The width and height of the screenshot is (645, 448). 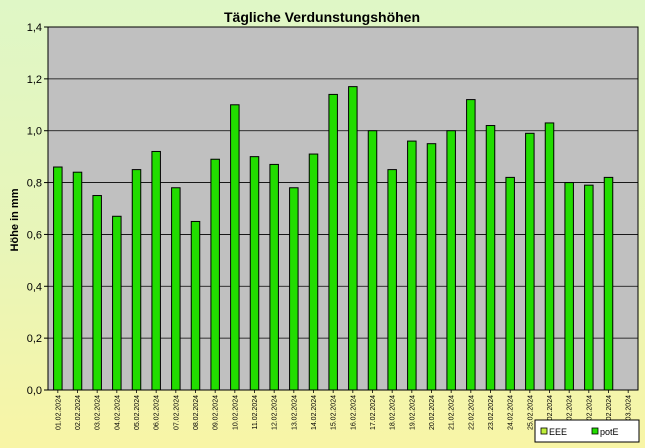 I want to click on legend: EEE potE, so click(x=587, y=431).